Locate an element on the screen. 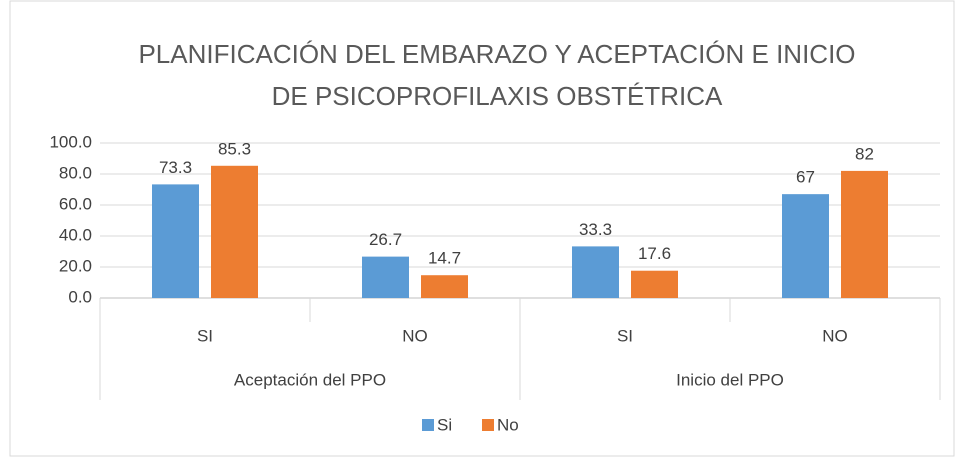 The image size is (955, 457). data-label: 82 is located at coordinates (864, 153).